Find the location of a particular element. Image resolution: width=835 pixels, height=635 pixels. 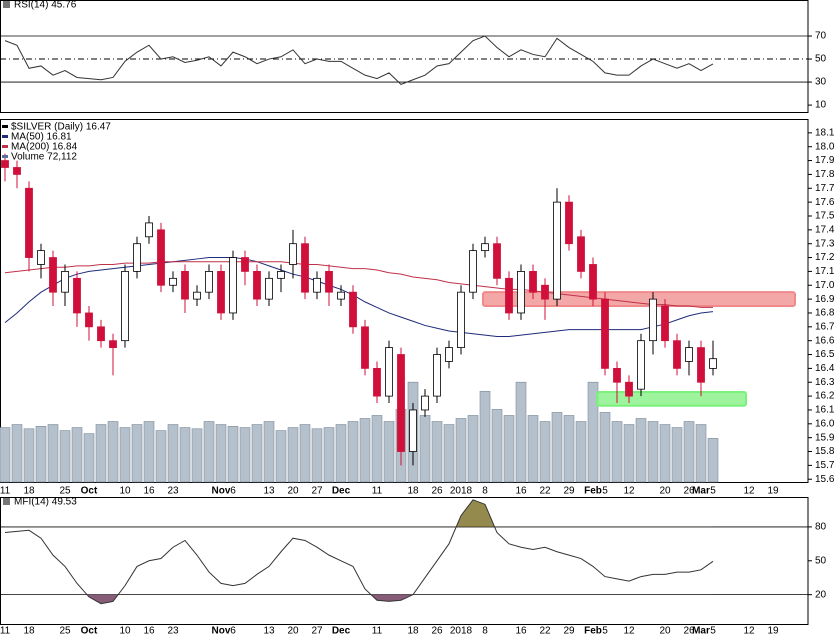

legend-label: MA(50) 16.81 is located at coordinates (41, 137).